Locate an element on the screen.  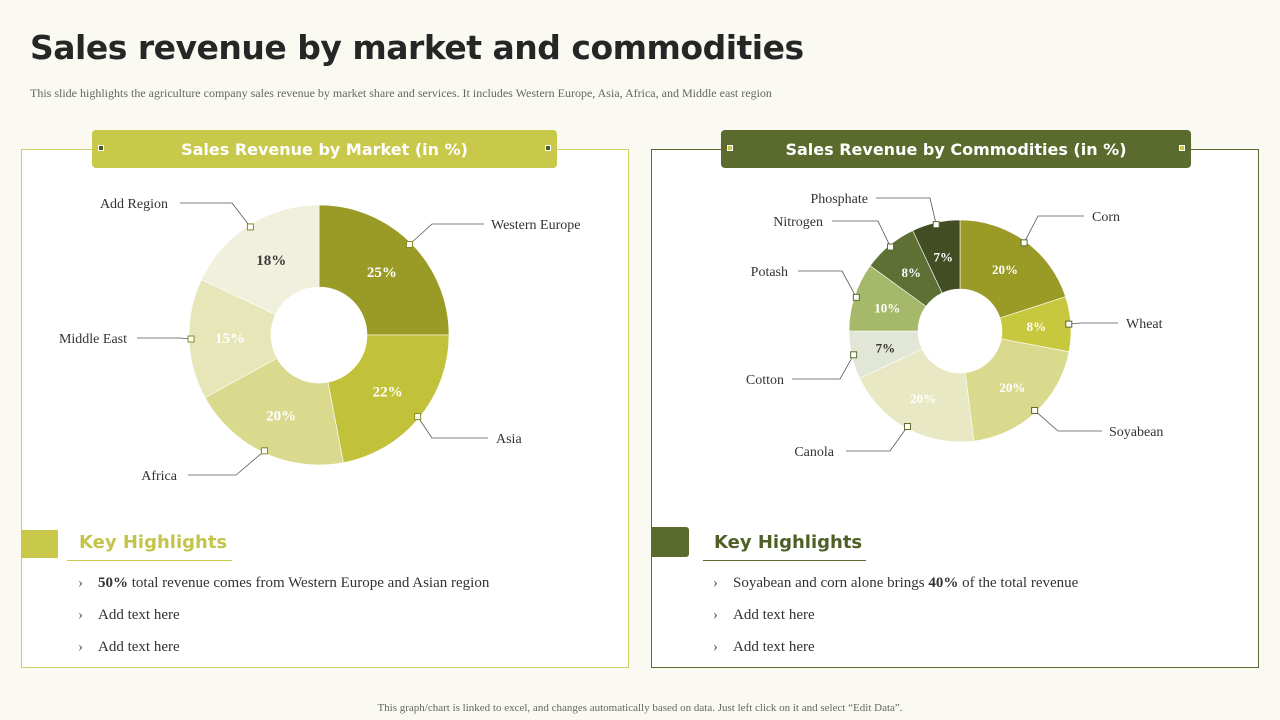
africa-slice is located at coordinates (274, 411).